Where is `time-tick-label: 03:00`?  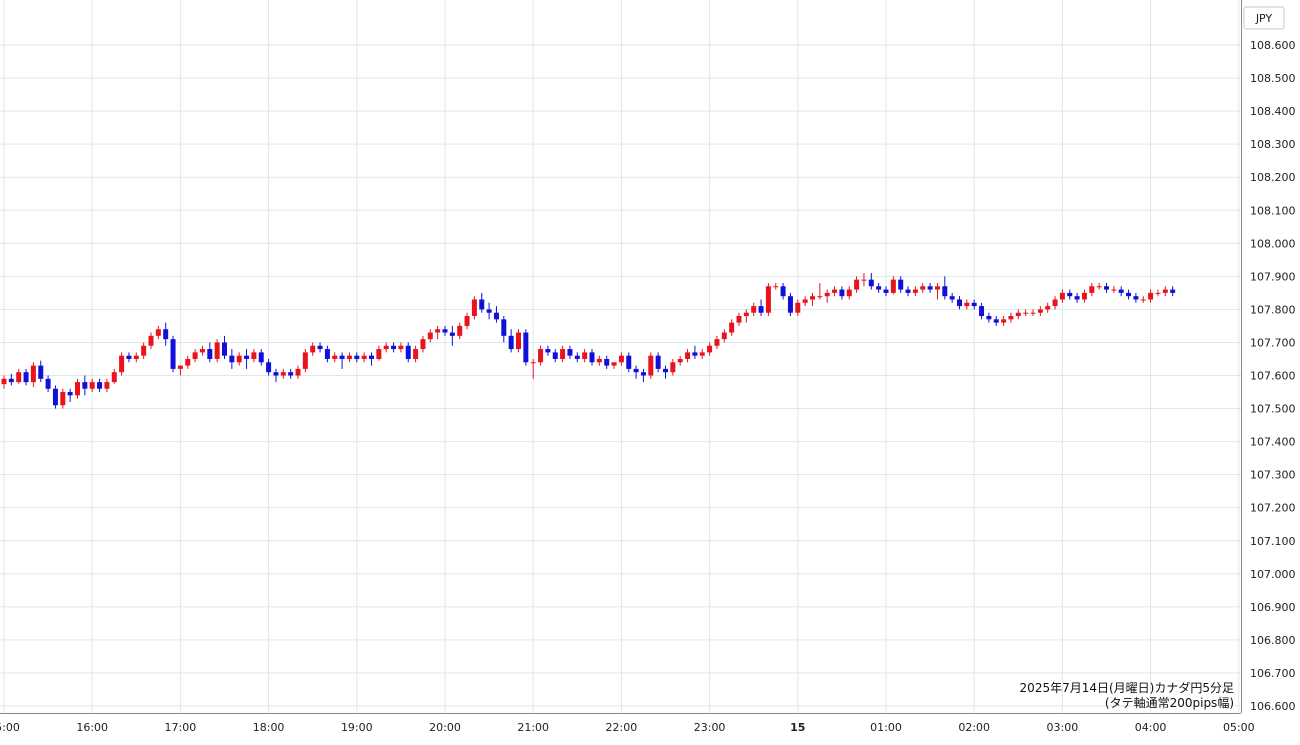 time-tick-label: 03:00 is located at coordinates (1063, 727).